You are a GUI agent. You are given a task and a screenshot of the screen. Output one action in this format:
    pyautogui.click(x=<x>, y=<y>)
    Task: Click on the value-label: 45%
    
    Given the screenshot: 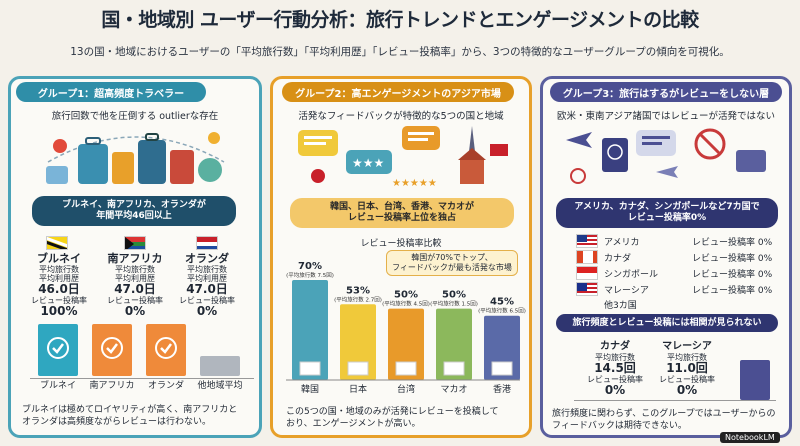 What is the action you would take?
    pyautogui.click(x=502, y=302)
    